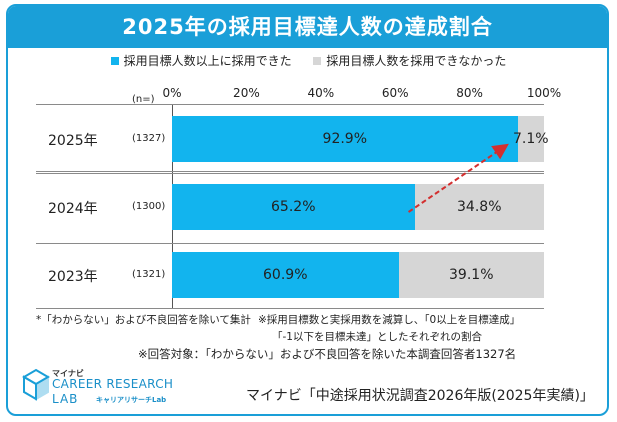 The width and height of the screenshot is (617, 422). What do you see at coordinates (395, 93) in the screenshot?
I see `x-tick-label: 60%` at bounding box center [395, 93].